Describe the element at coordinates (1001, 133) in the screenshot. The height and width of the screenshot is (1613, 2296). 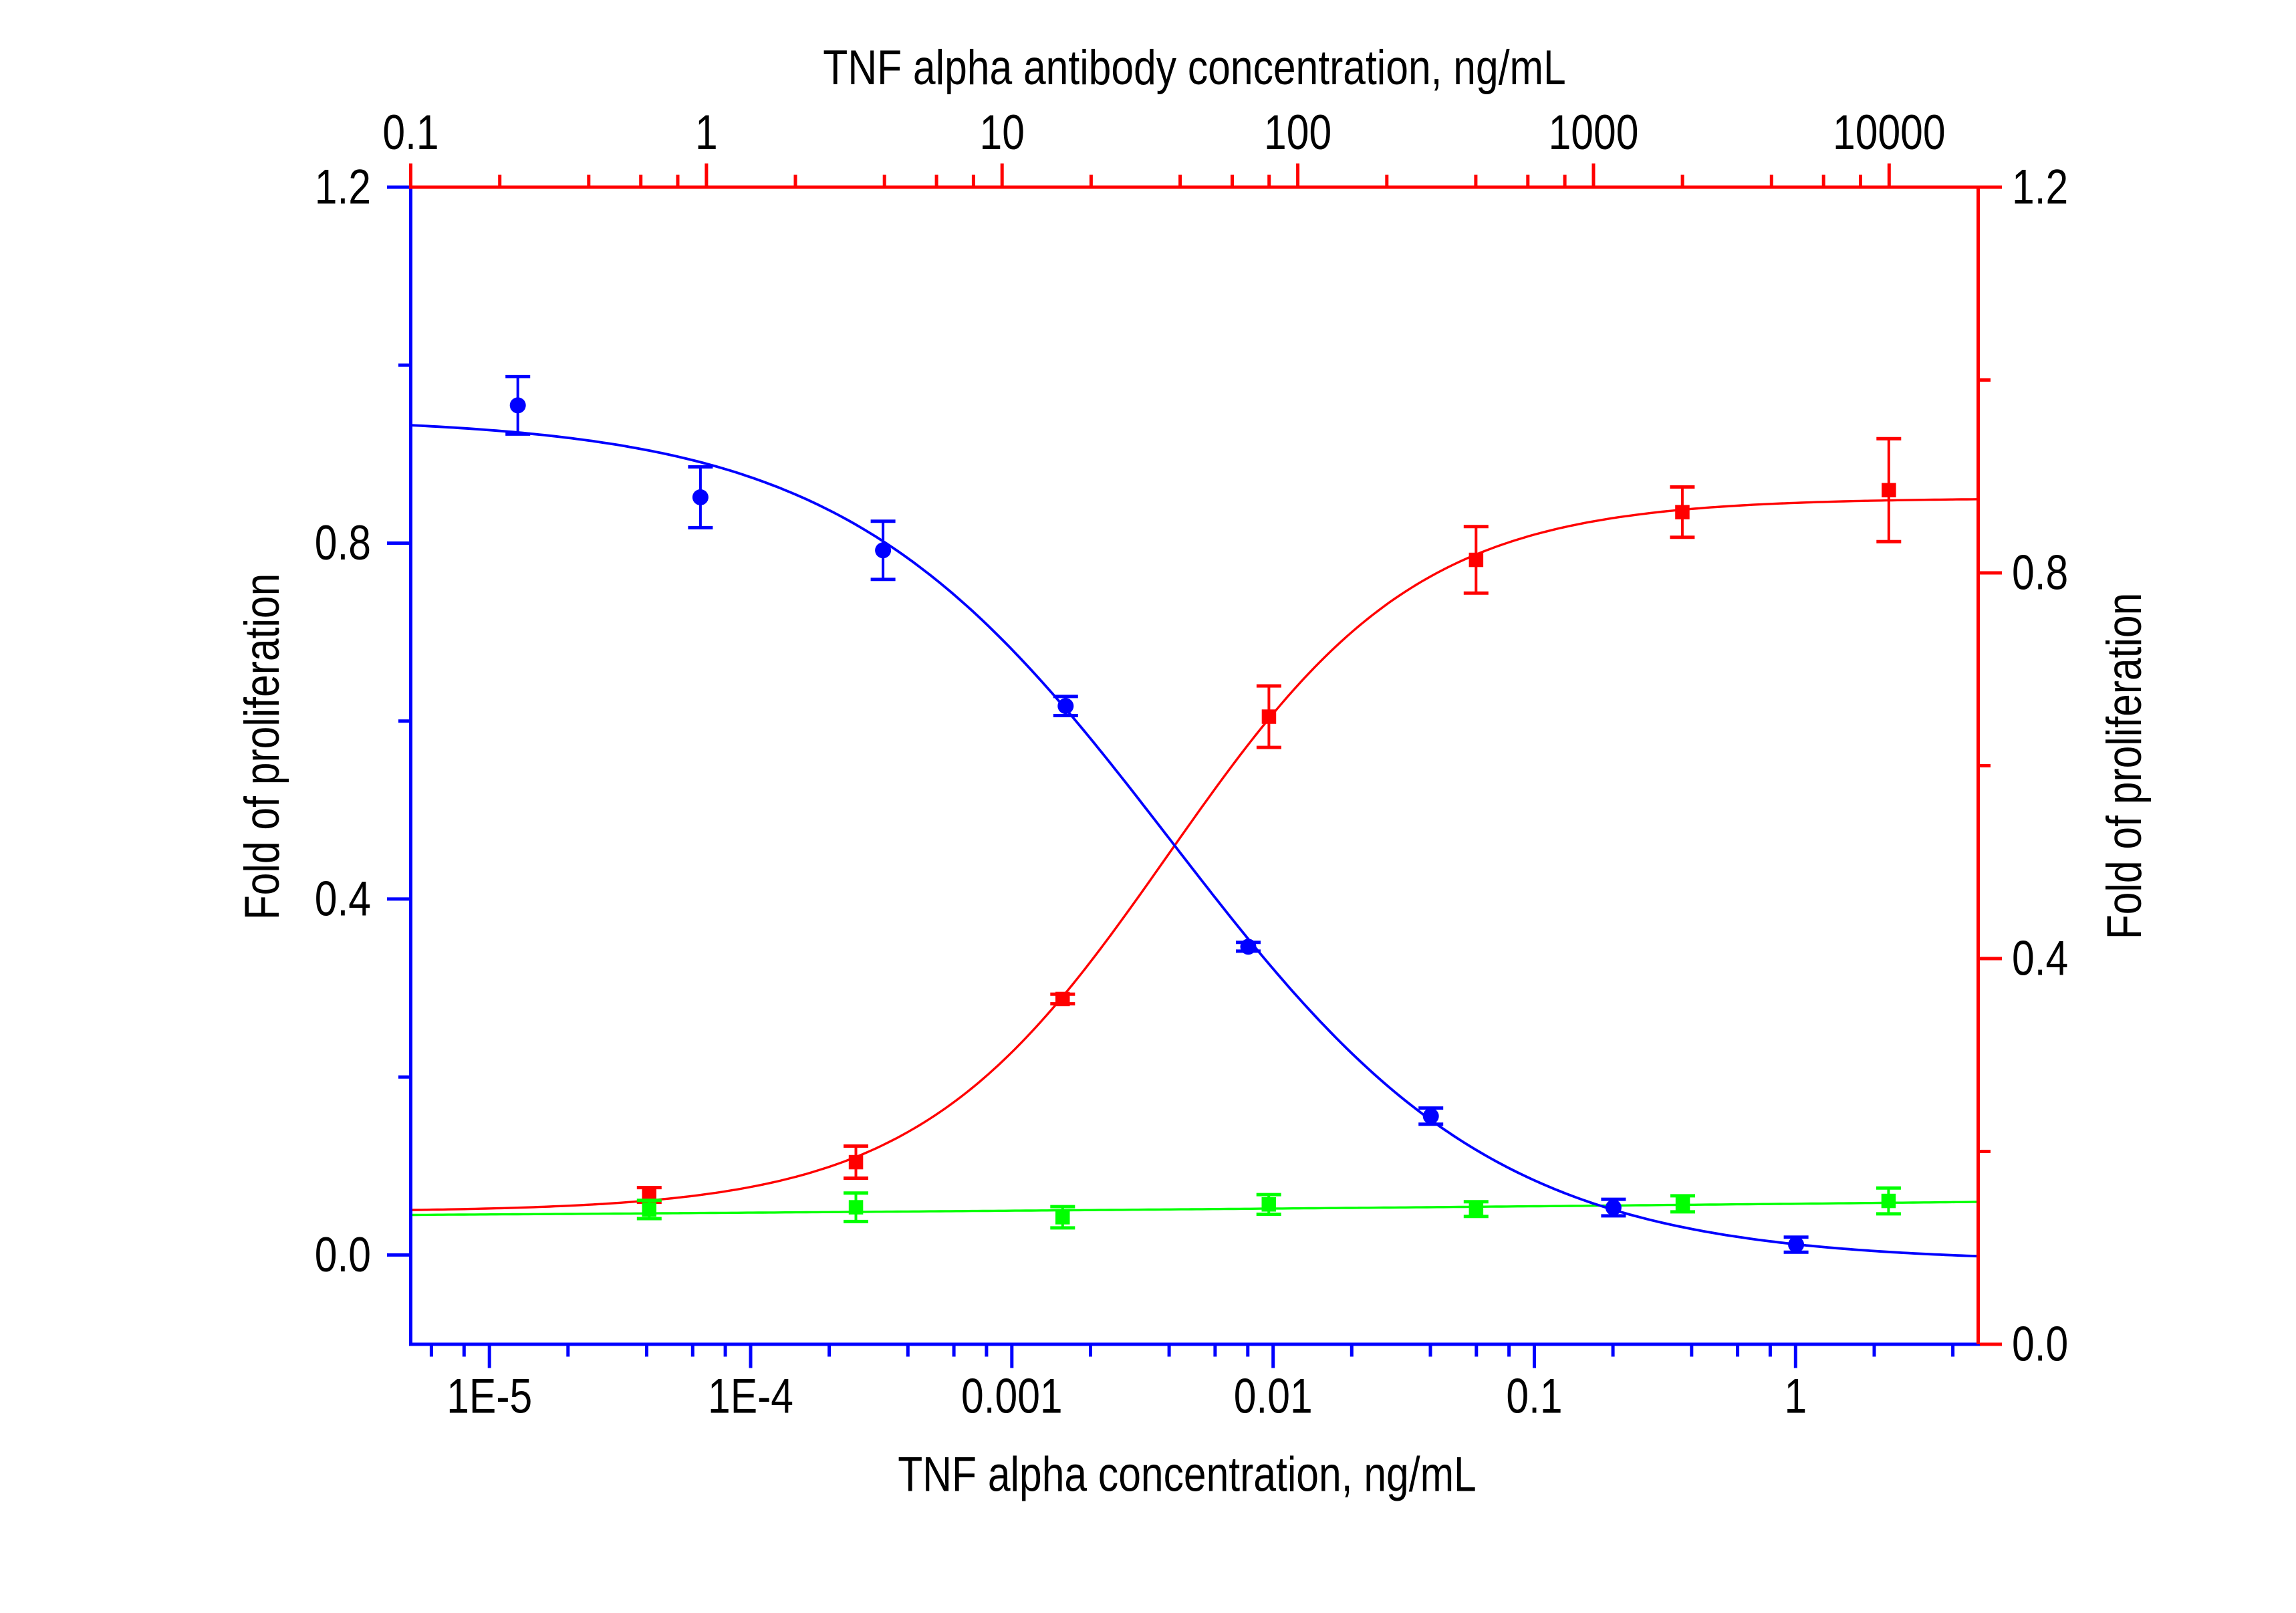
I see `svg-text: 10` at that location.